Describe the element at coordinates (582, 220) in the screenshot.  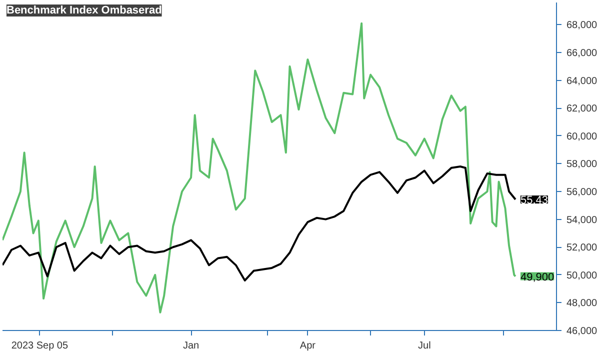
I see `y-tick-label: 54,000` at that location.